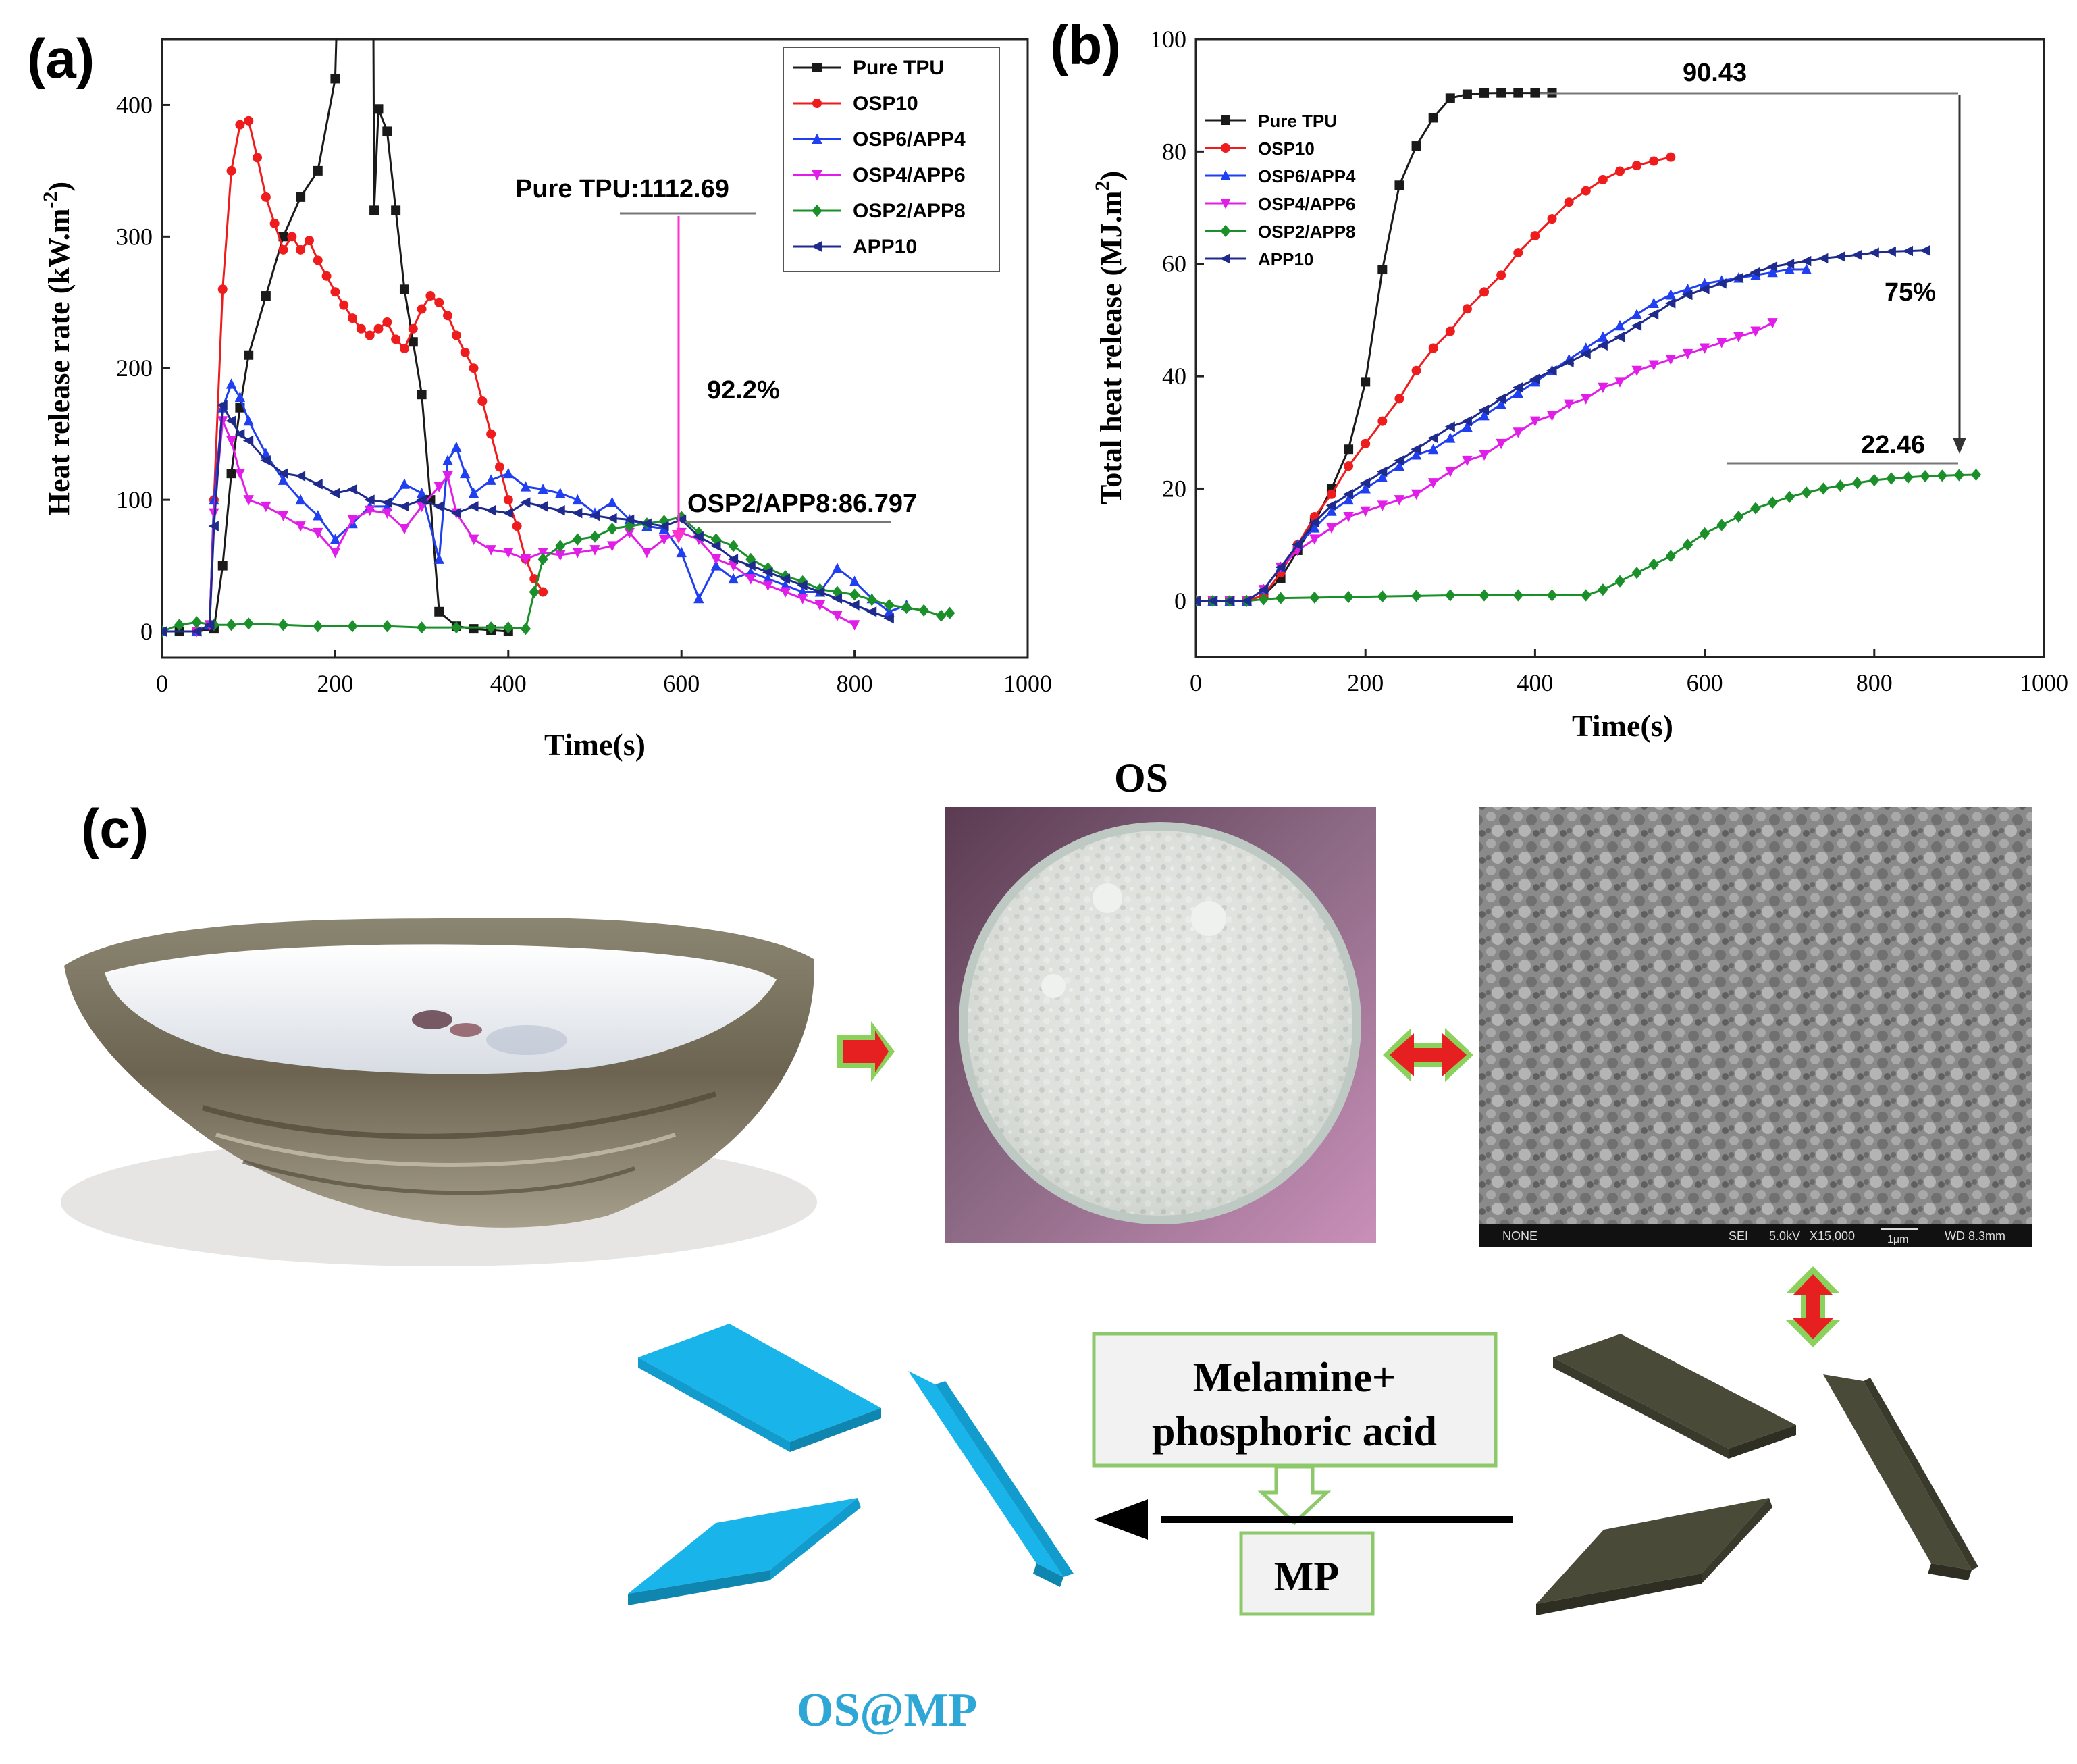 The height and width of the screenshot is (1764, 2077). Describe the element at coordinates (1174, 376) in the screenshot. I see `y-tick-label: 40` at that location.